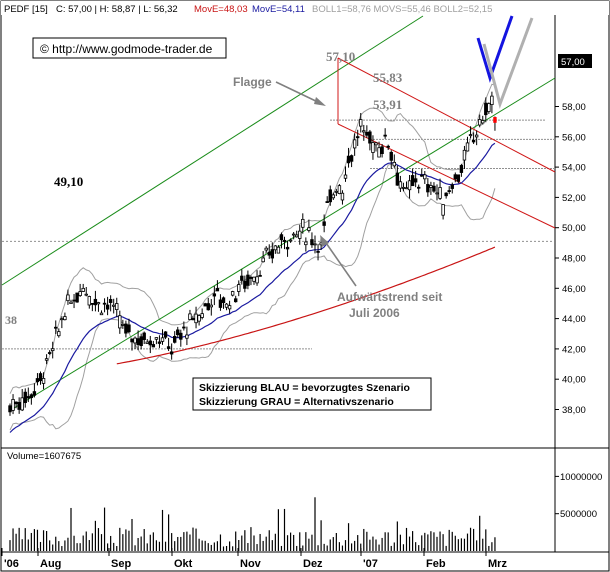 The image size is (610, 572). I want to click on header-move-long: MovE=48,03, so click(221, 9).